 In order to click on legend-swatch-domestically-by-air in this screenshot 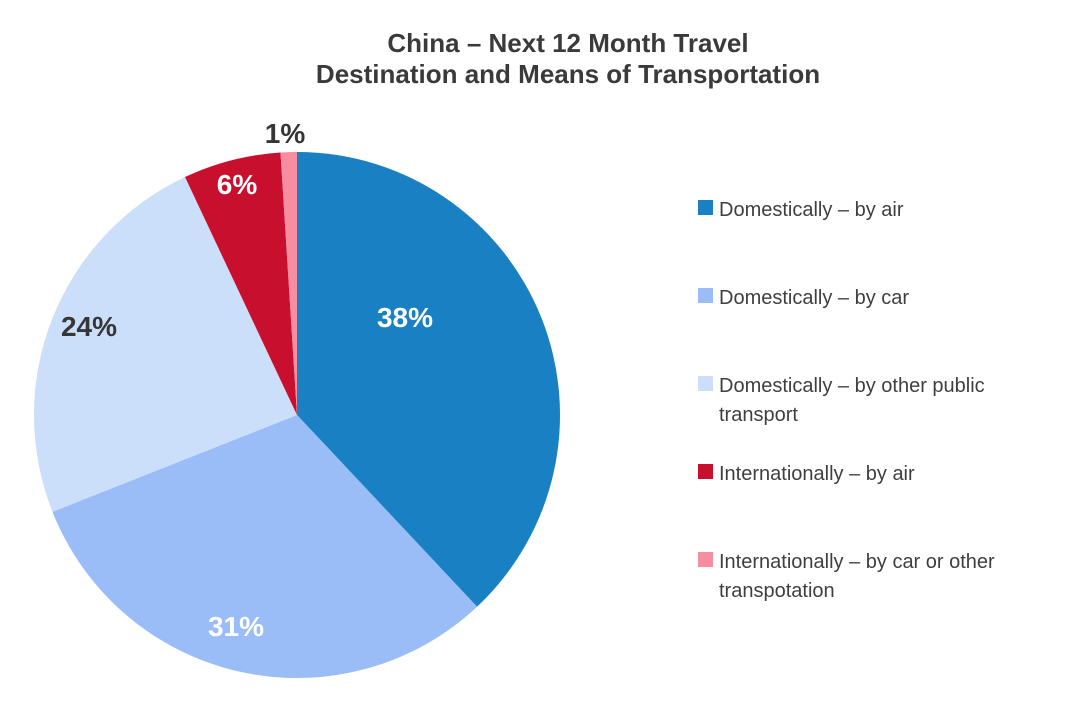, I will do `click(705, 207)`.